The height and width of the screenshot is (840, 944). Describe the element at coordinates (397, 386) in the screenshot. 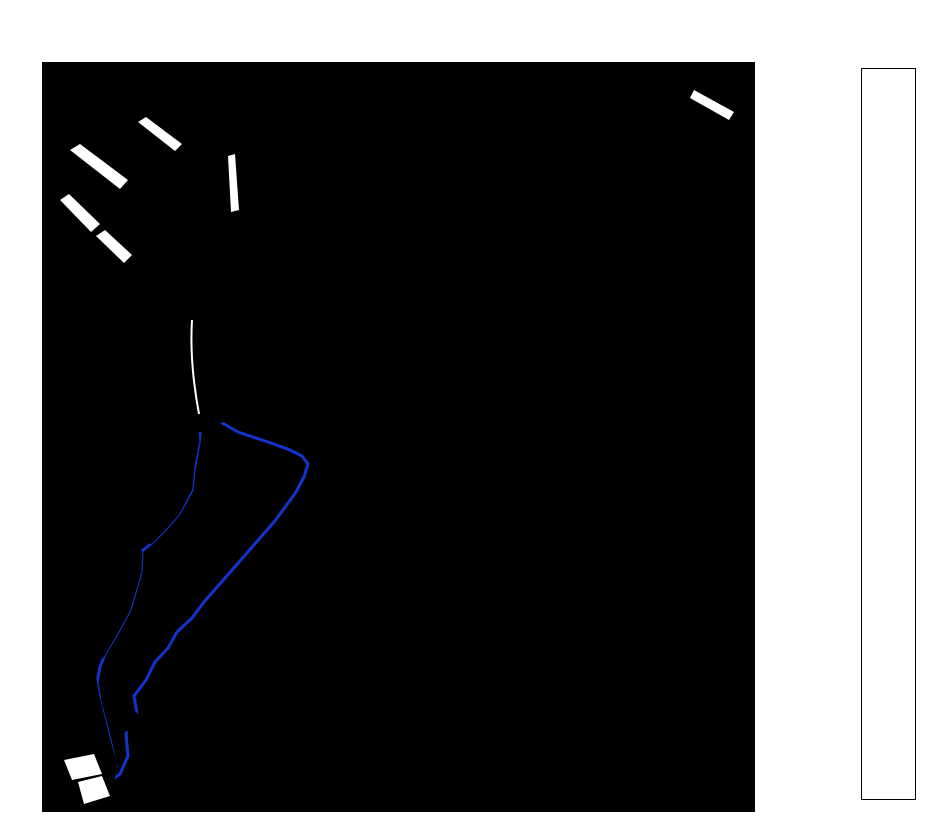

I see `island-nantucket` at that location.